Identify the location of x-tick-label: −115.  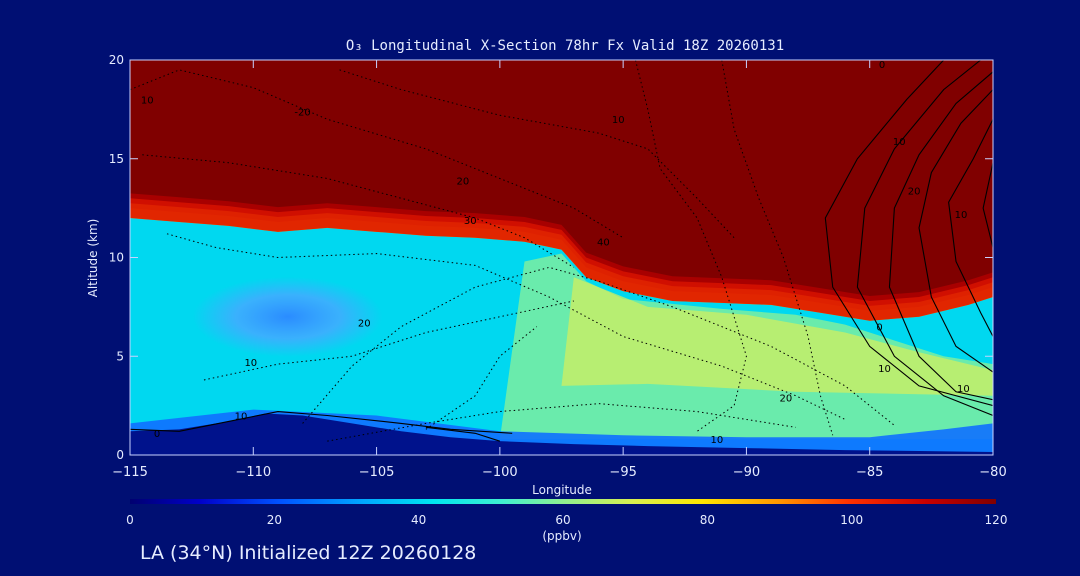
(130, 472).